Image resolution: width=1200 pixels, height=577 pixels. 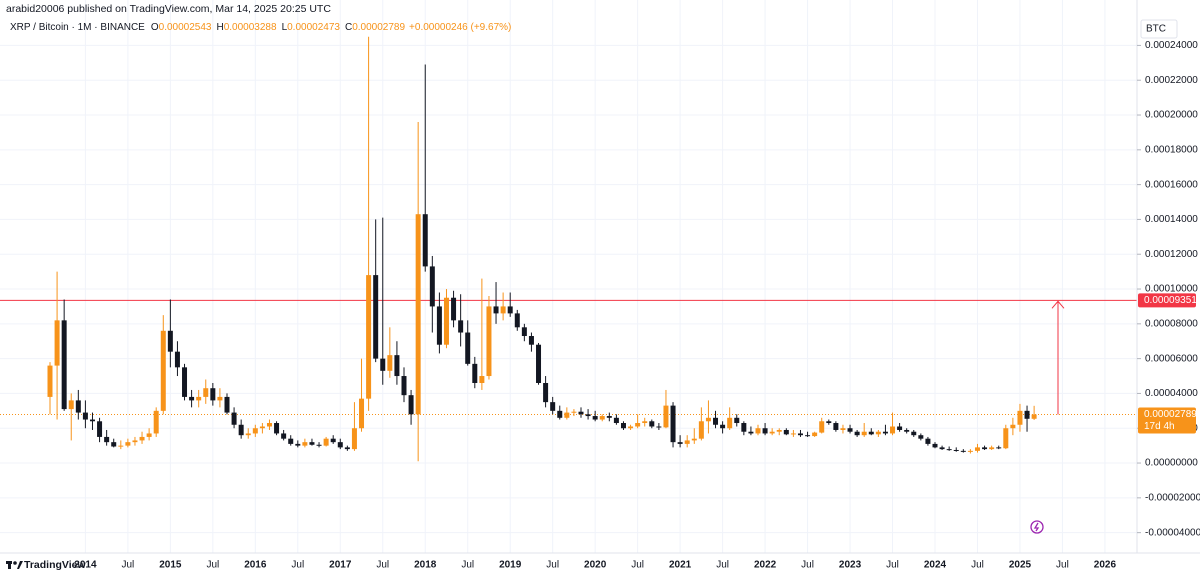 I want to click on x-tick-label: 2014, so click(x=85, y=565).